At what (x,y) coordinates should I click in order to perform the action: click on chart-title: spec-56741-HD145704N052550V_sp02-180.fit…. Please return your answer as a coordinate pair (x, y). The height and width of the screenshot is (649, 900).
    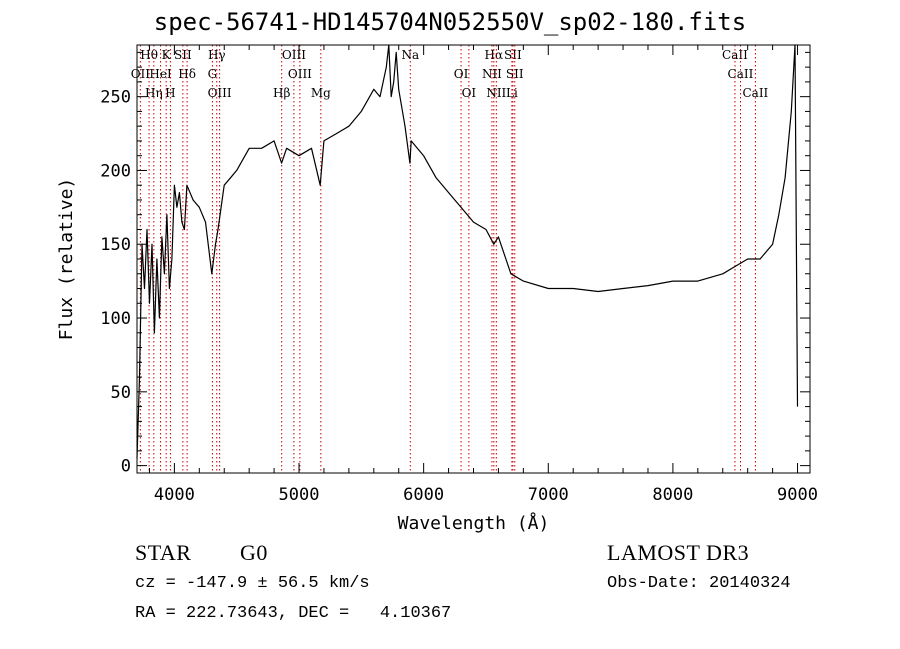
    Looking at the image, I should click on (450, 22).